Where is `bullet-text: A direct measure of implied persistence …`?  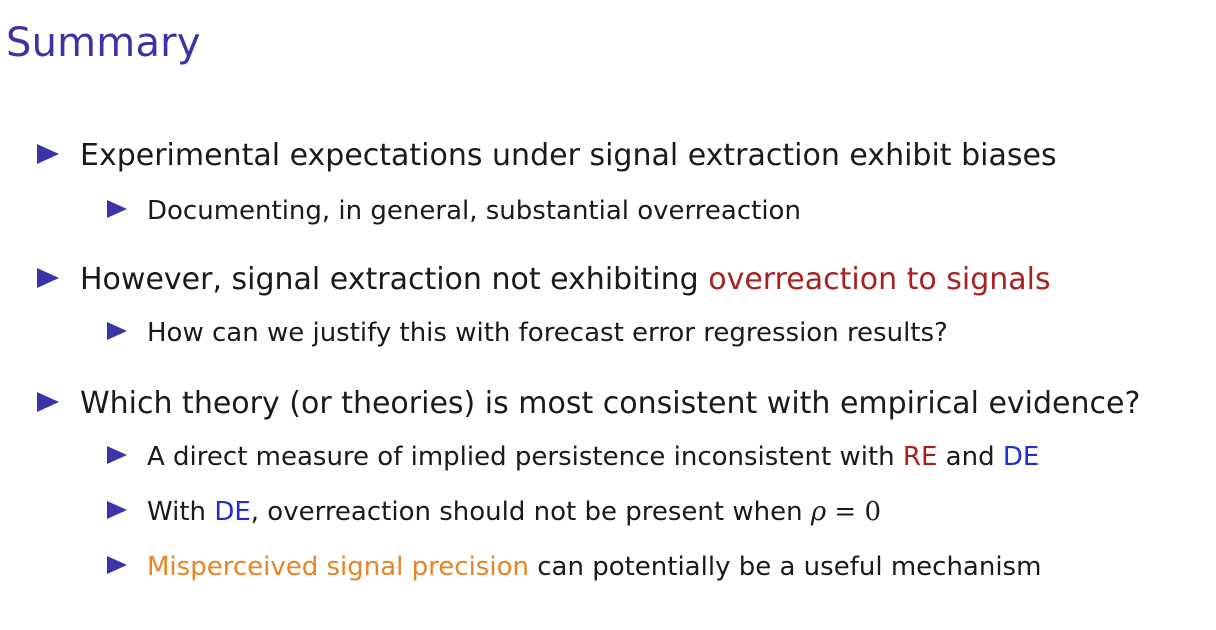
bullet-text: A direct measure of implied persistence … is located at coordinates (525, 457).